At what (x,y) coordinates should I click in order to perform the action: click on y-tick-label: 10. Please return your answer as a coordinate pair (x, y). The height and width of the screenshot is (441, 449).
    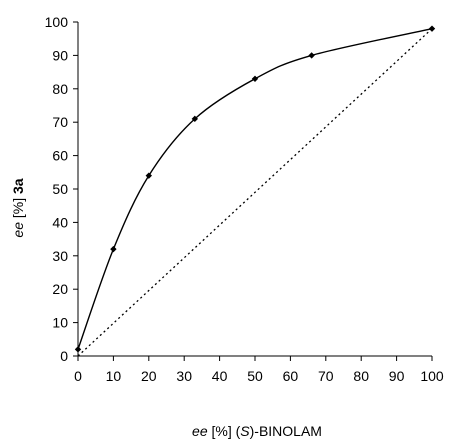
    Looking at the image, I should click on (60, 323).